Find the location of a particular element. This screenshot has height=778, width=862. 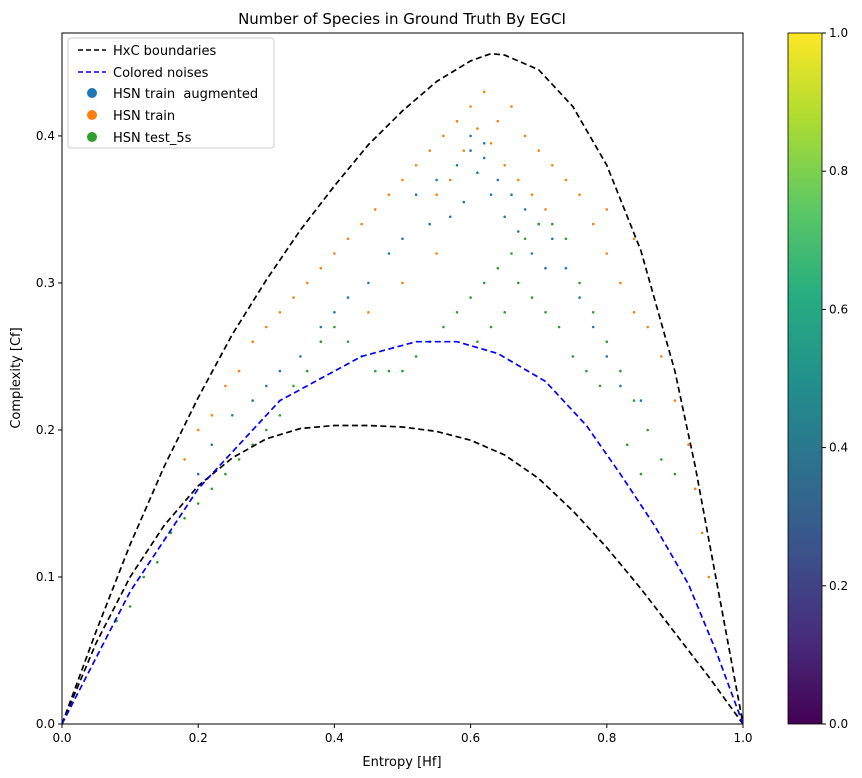

colorbar-ticks: 0.0 0.2 0.4 0.6 0.8 1.0 is located at coordinates (835, 378).